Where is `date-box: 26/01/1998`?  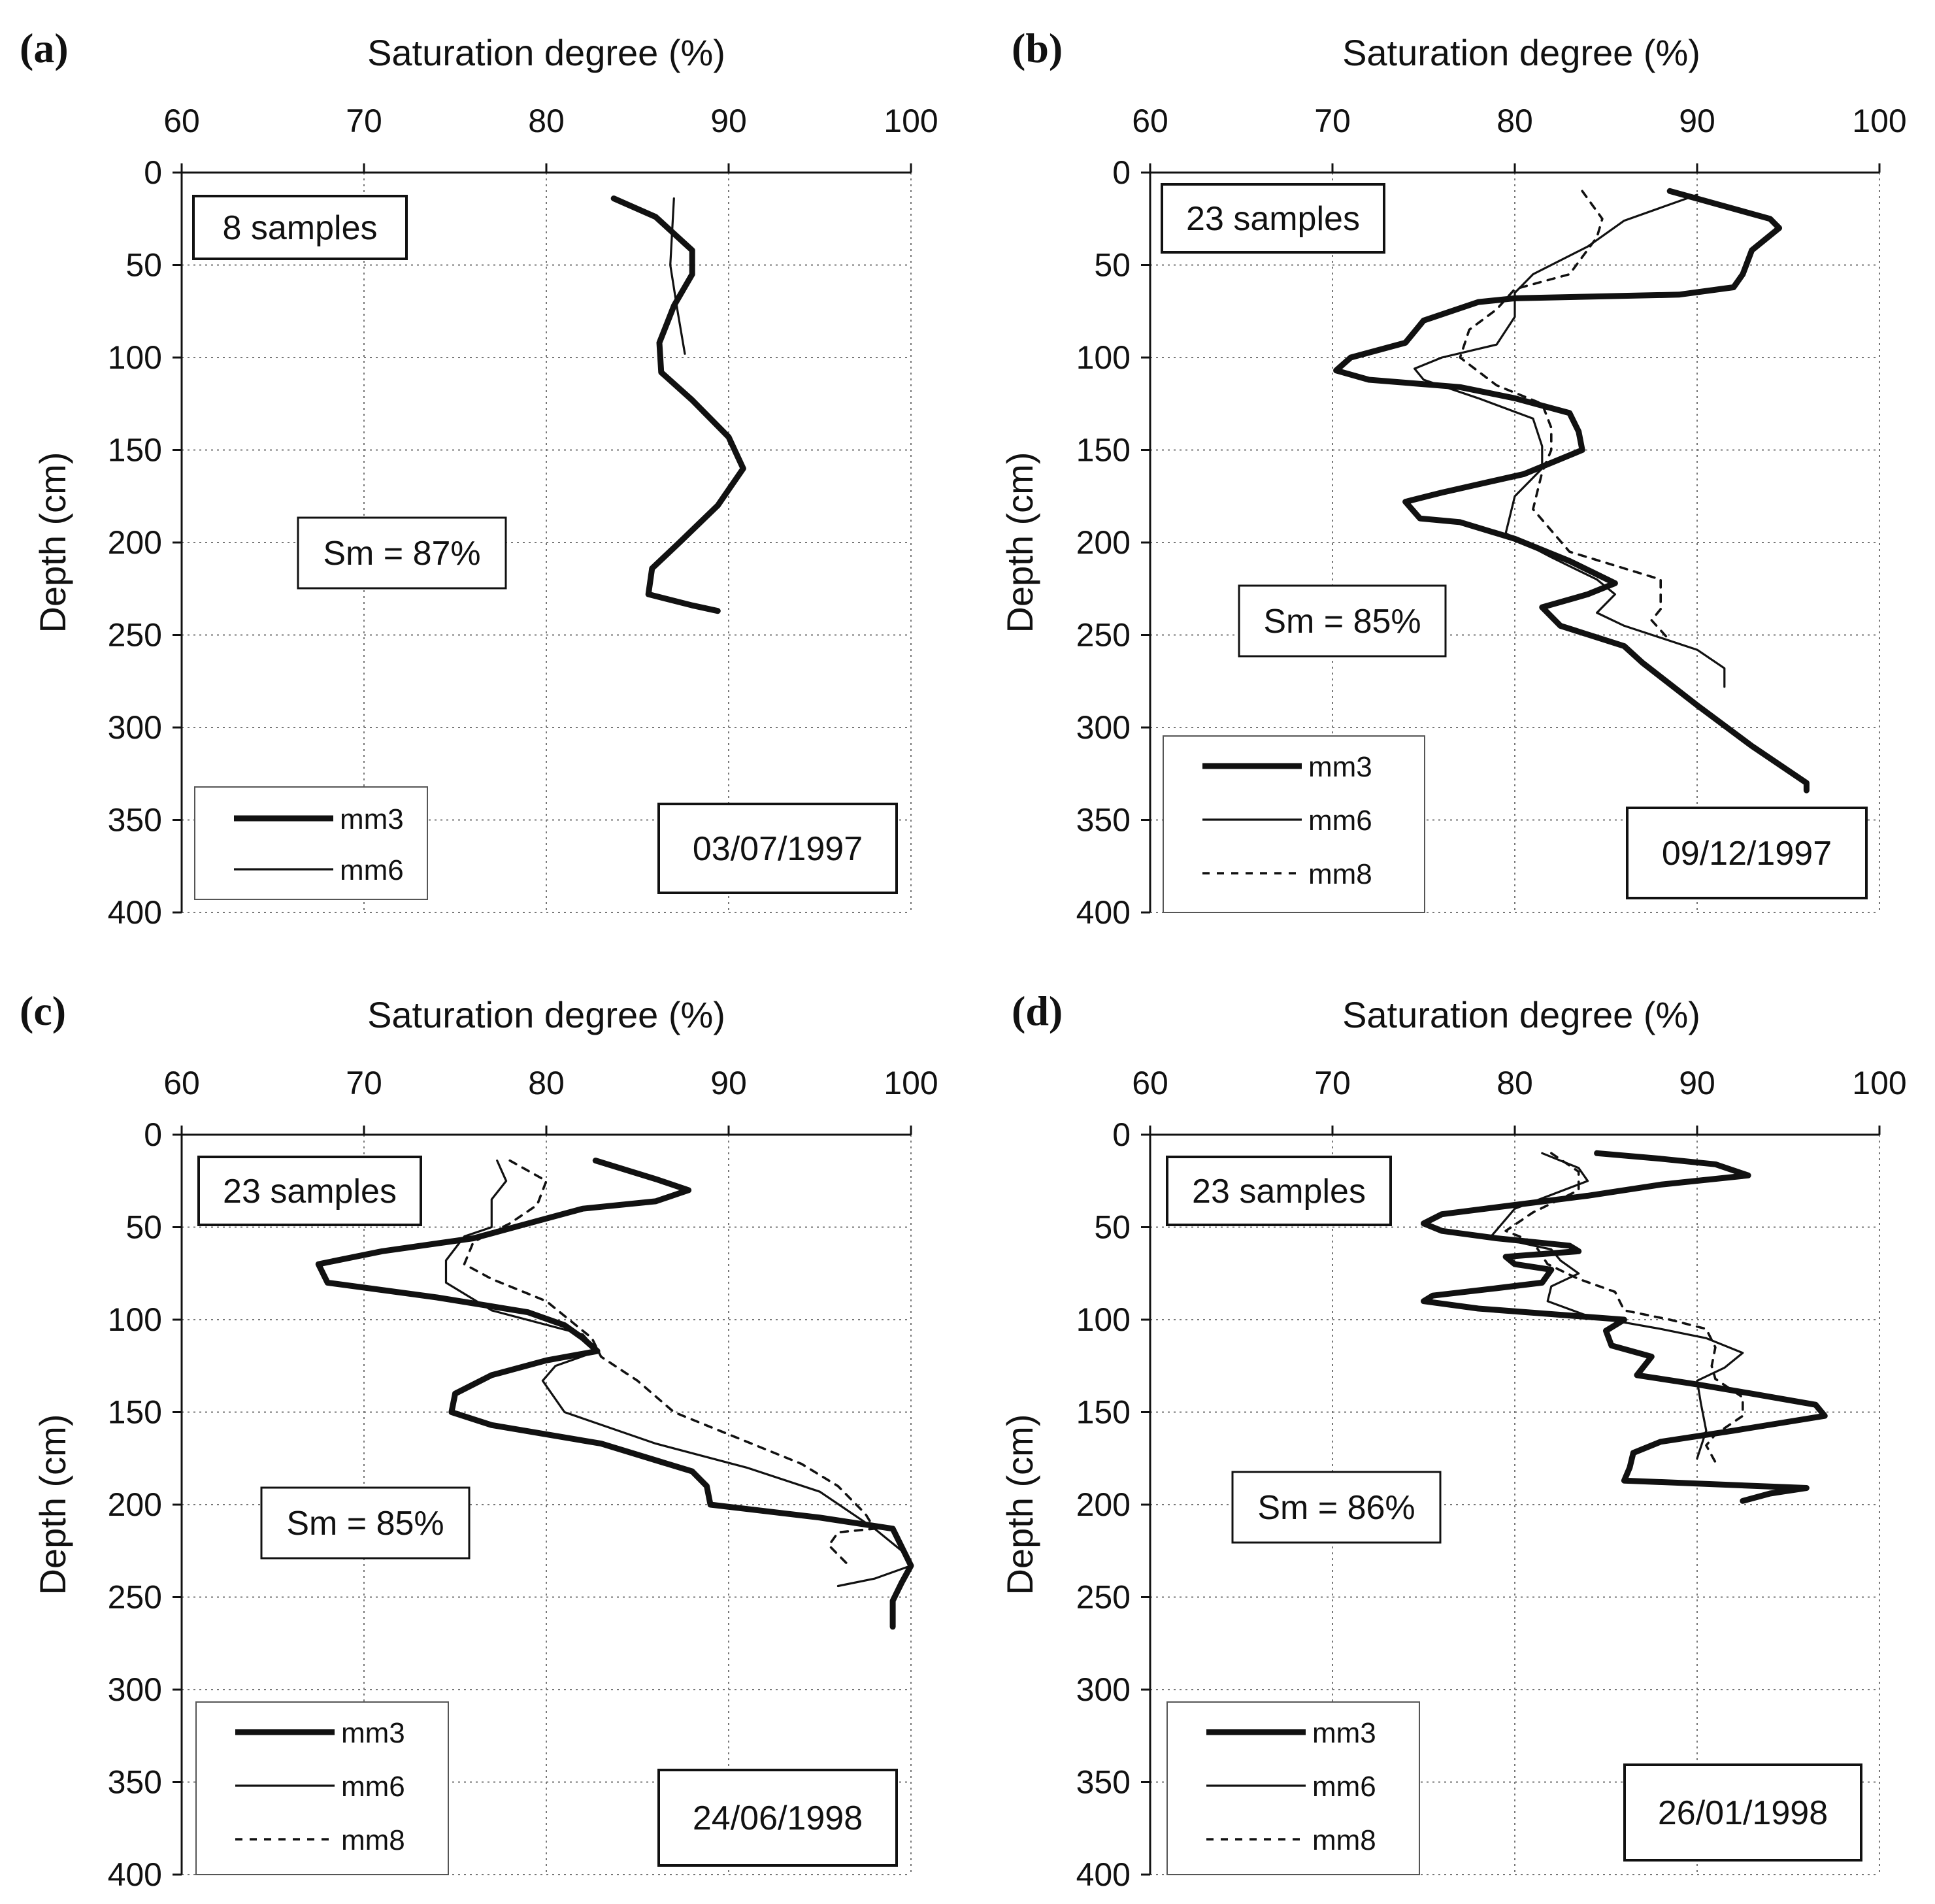
date-box: 26/01/1998 is located at coordinates (1742, 1812).